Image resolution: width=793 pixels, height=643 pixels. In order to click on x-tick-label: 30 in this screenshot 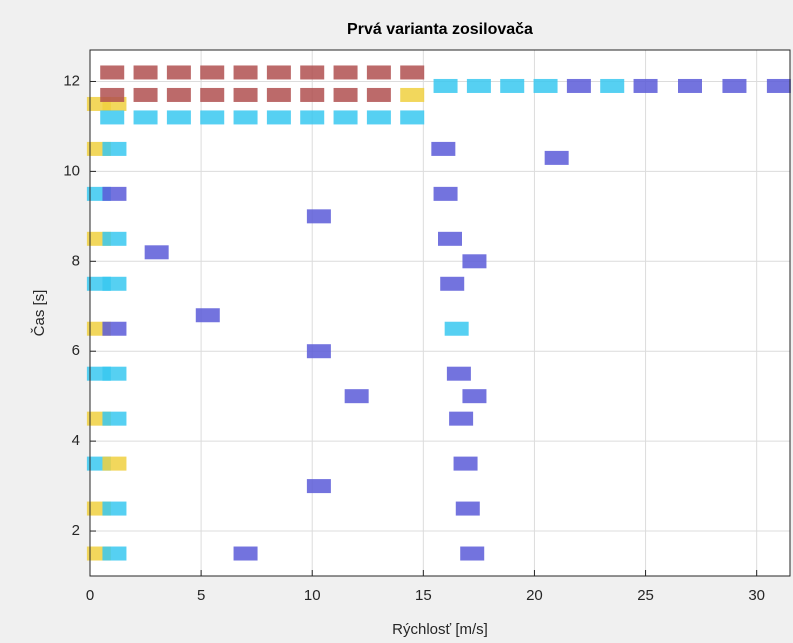, I will do `click(756, 595)`.